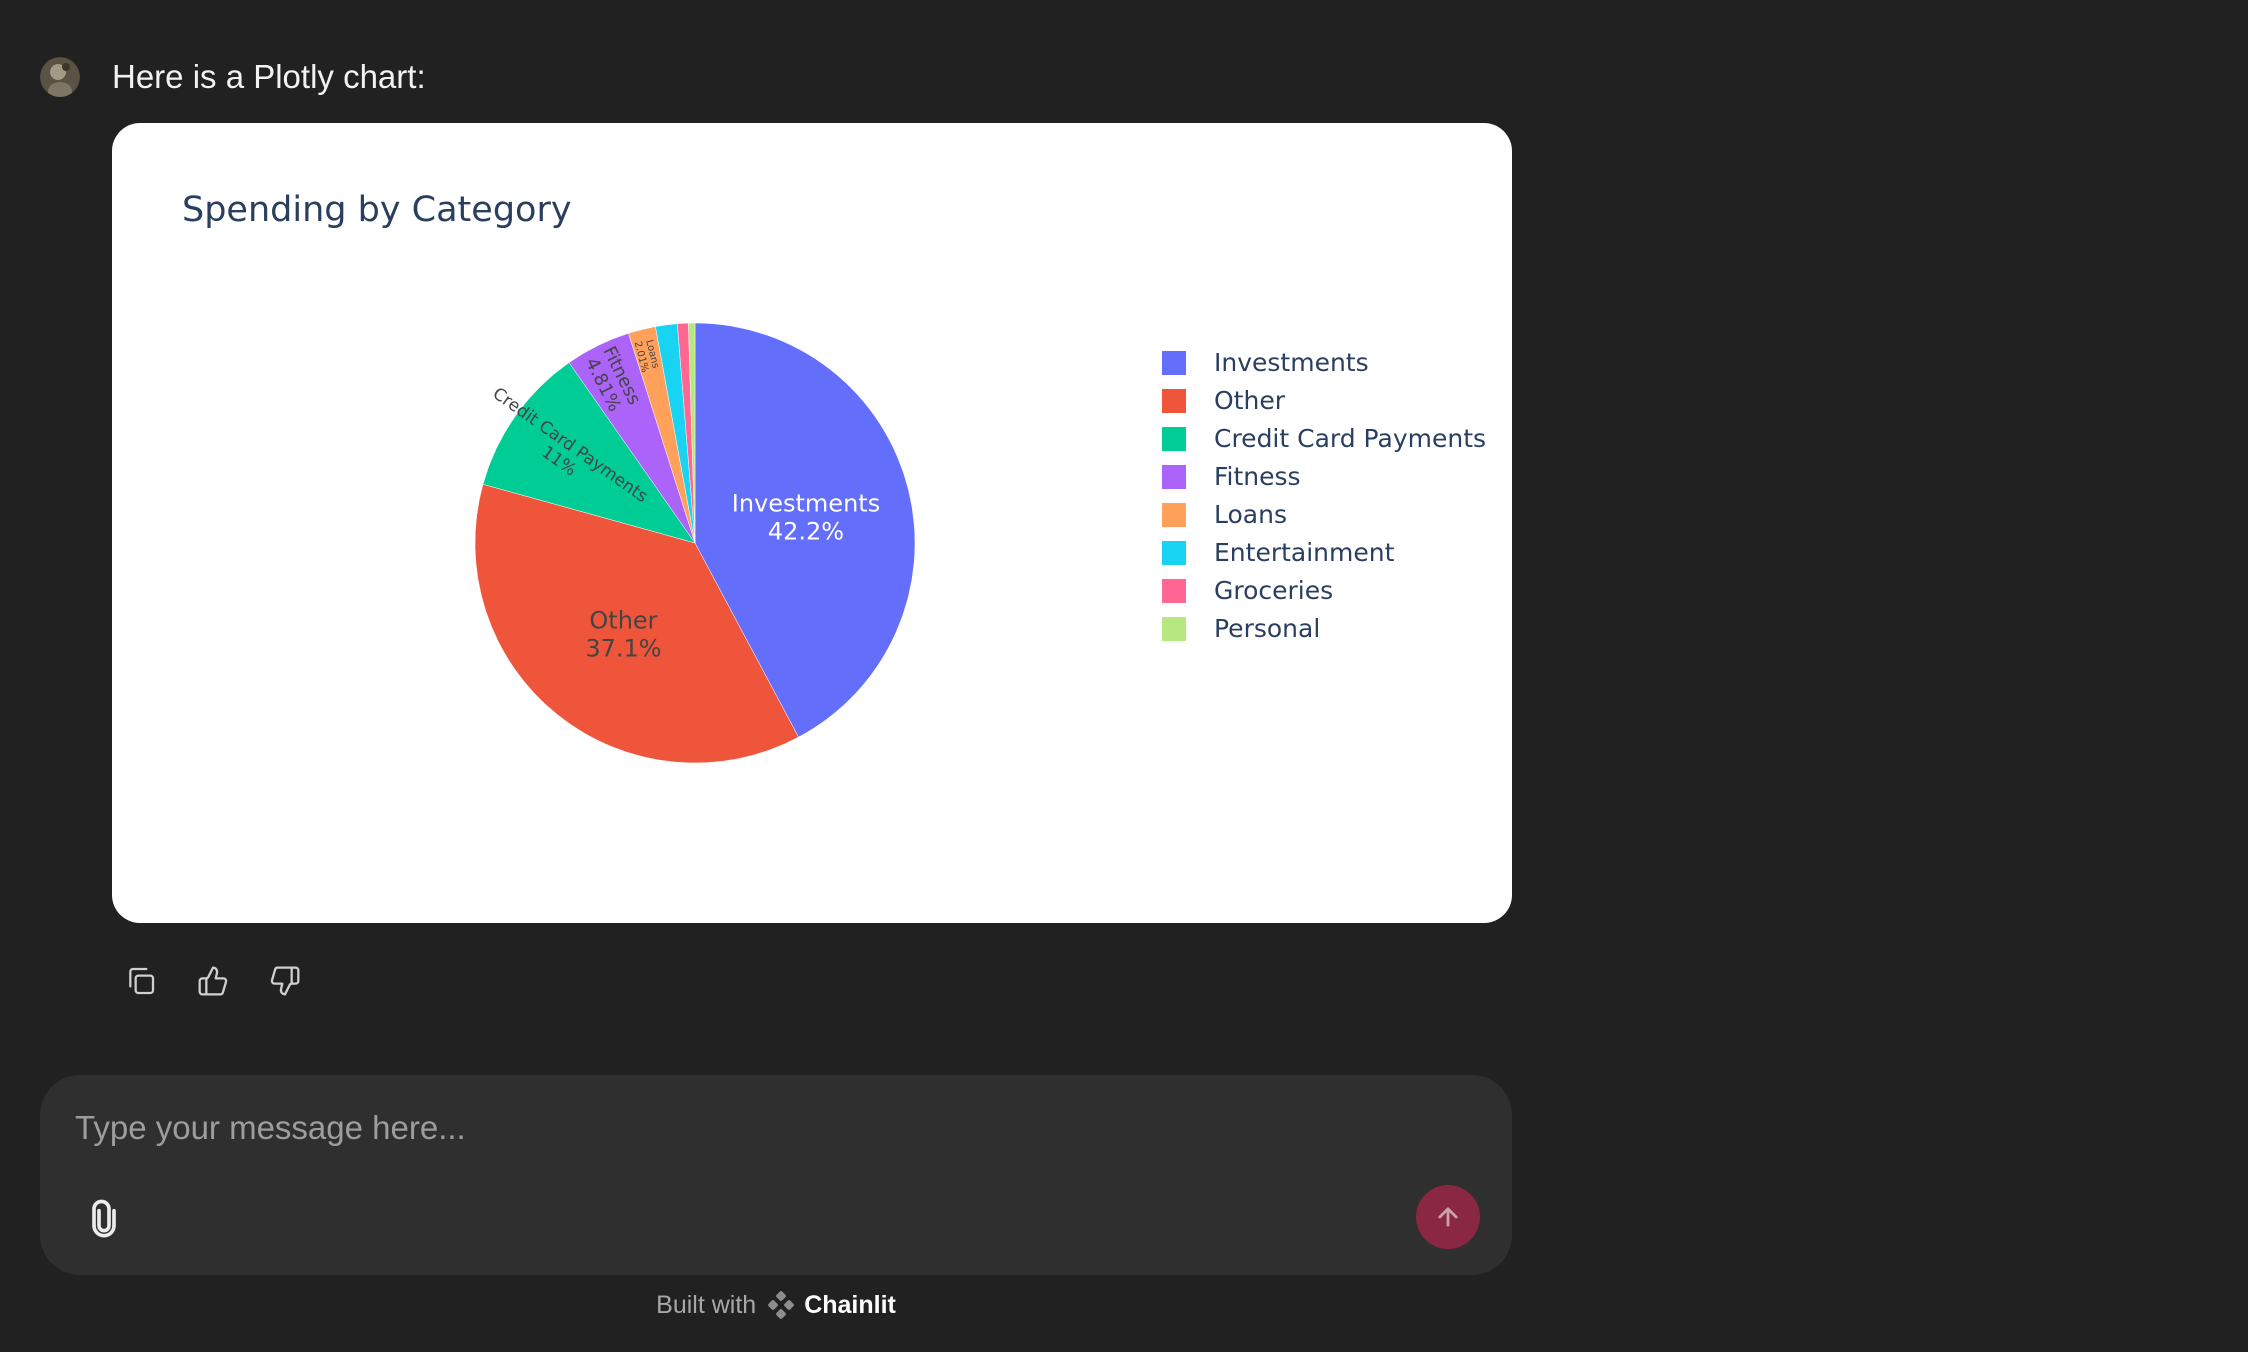 Image resolution: width=2248 pixels, height=1352 pixels. I want to click on chart-title: Spending by Category, so click(377, 210).